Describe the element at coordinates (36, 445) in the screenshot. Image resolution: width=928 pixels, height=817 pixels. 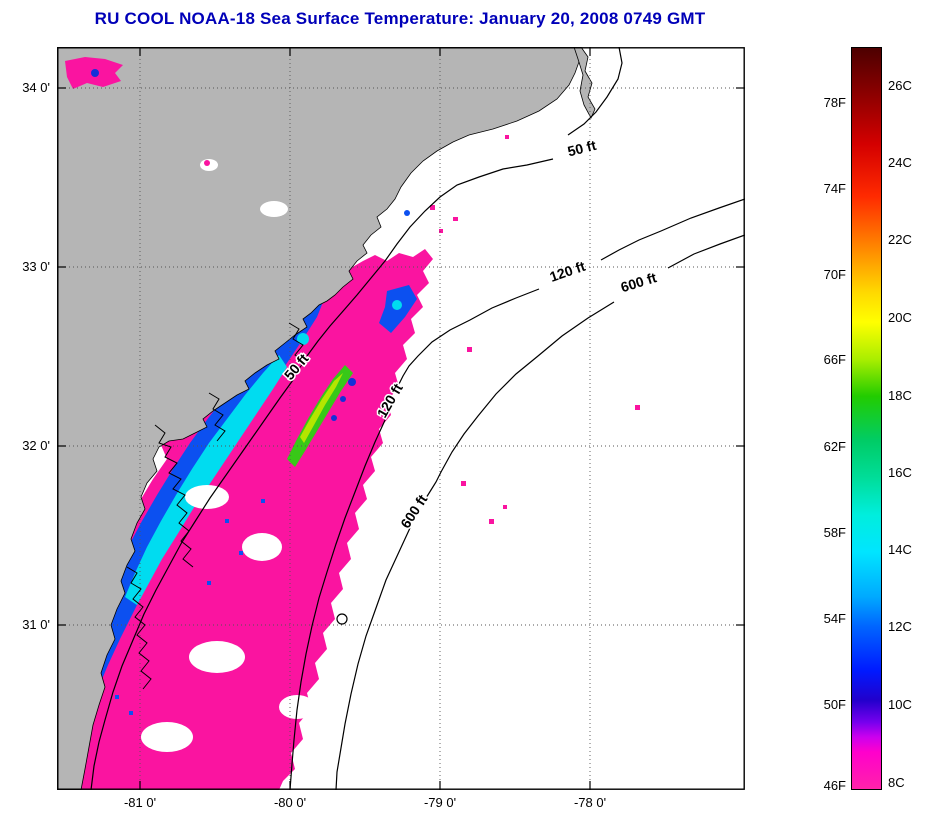
I see `y-tick-32: 32 0'` at that location.